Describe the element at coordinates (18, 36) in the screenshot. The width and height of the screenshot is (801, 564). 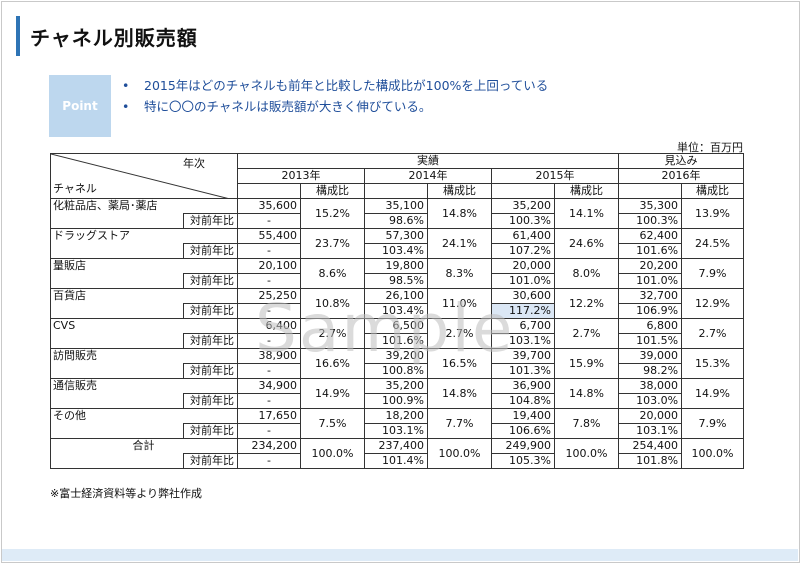
I see `title-accent-bar` at that location.